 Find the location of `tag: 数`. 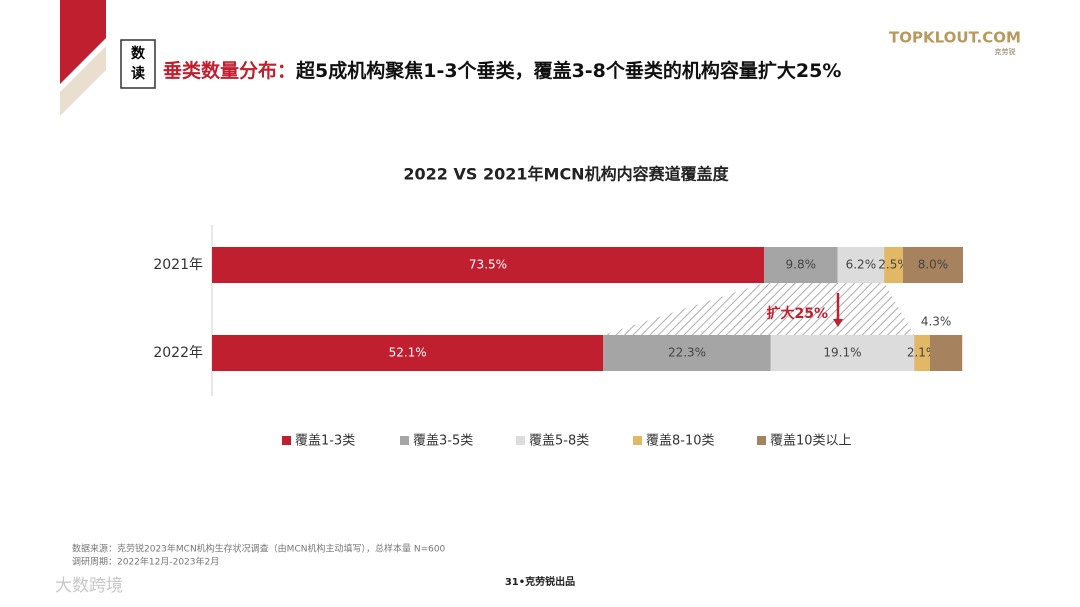

tag: 数 is located at coordinates (138, 53).